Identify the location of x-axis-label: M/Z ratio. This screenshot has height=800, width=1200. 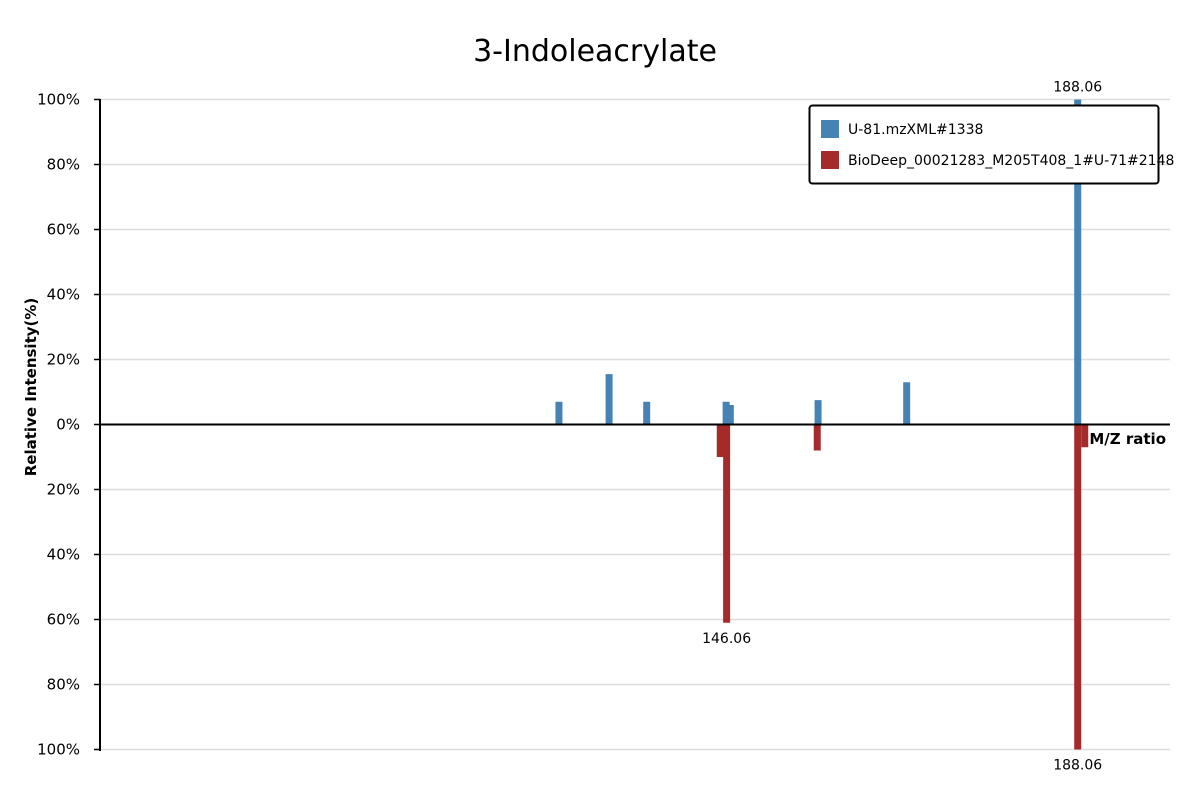
(1127, 439).